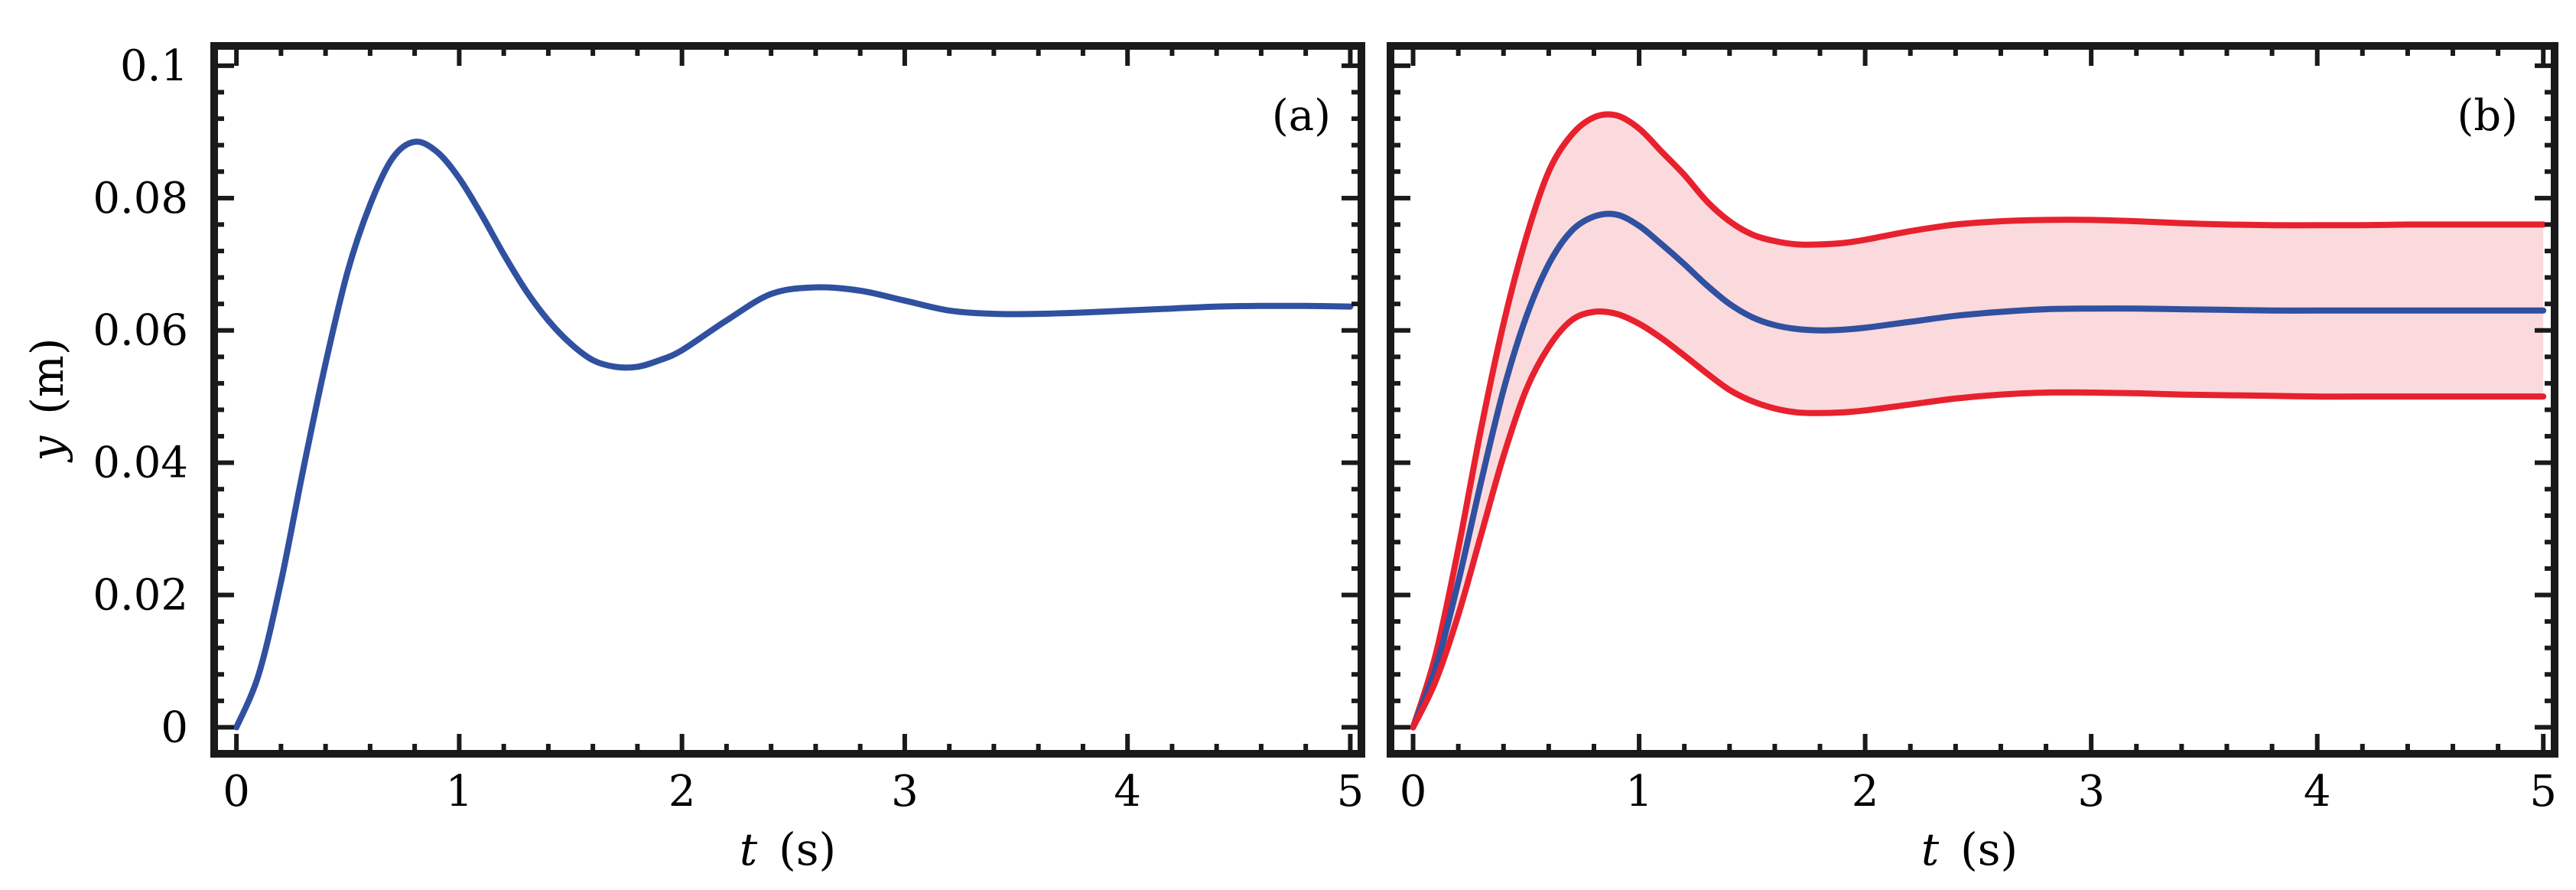 The height and width of the screenshot is (890, 2576). I want to click on y-tick-label: 0, so click(174, 728).